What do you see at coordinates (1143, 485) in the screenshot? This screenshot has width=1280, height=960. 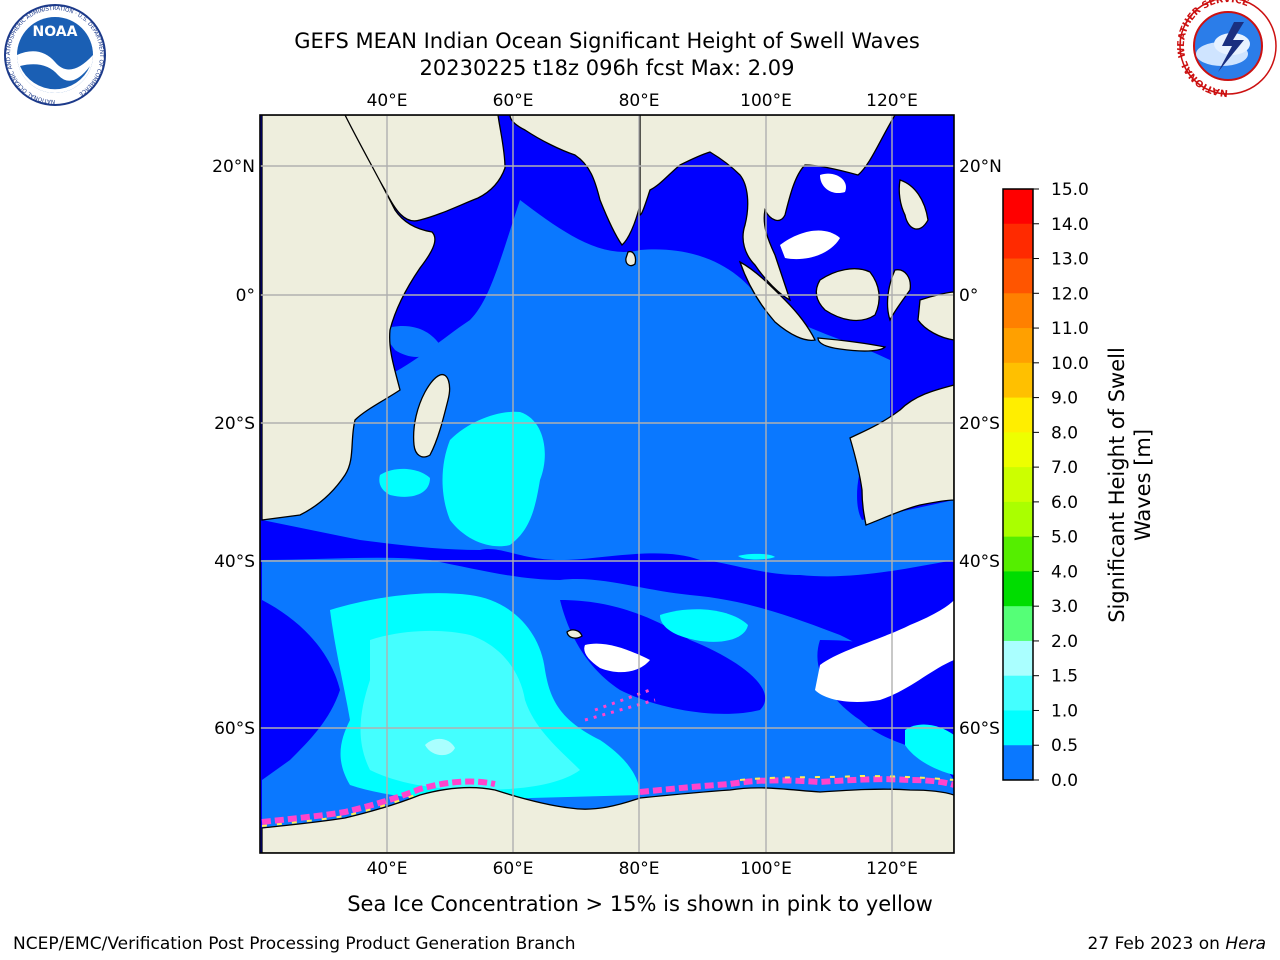 I see `colorbar-title-line-2: Waves [m]` at bounding box center [1143, 485].